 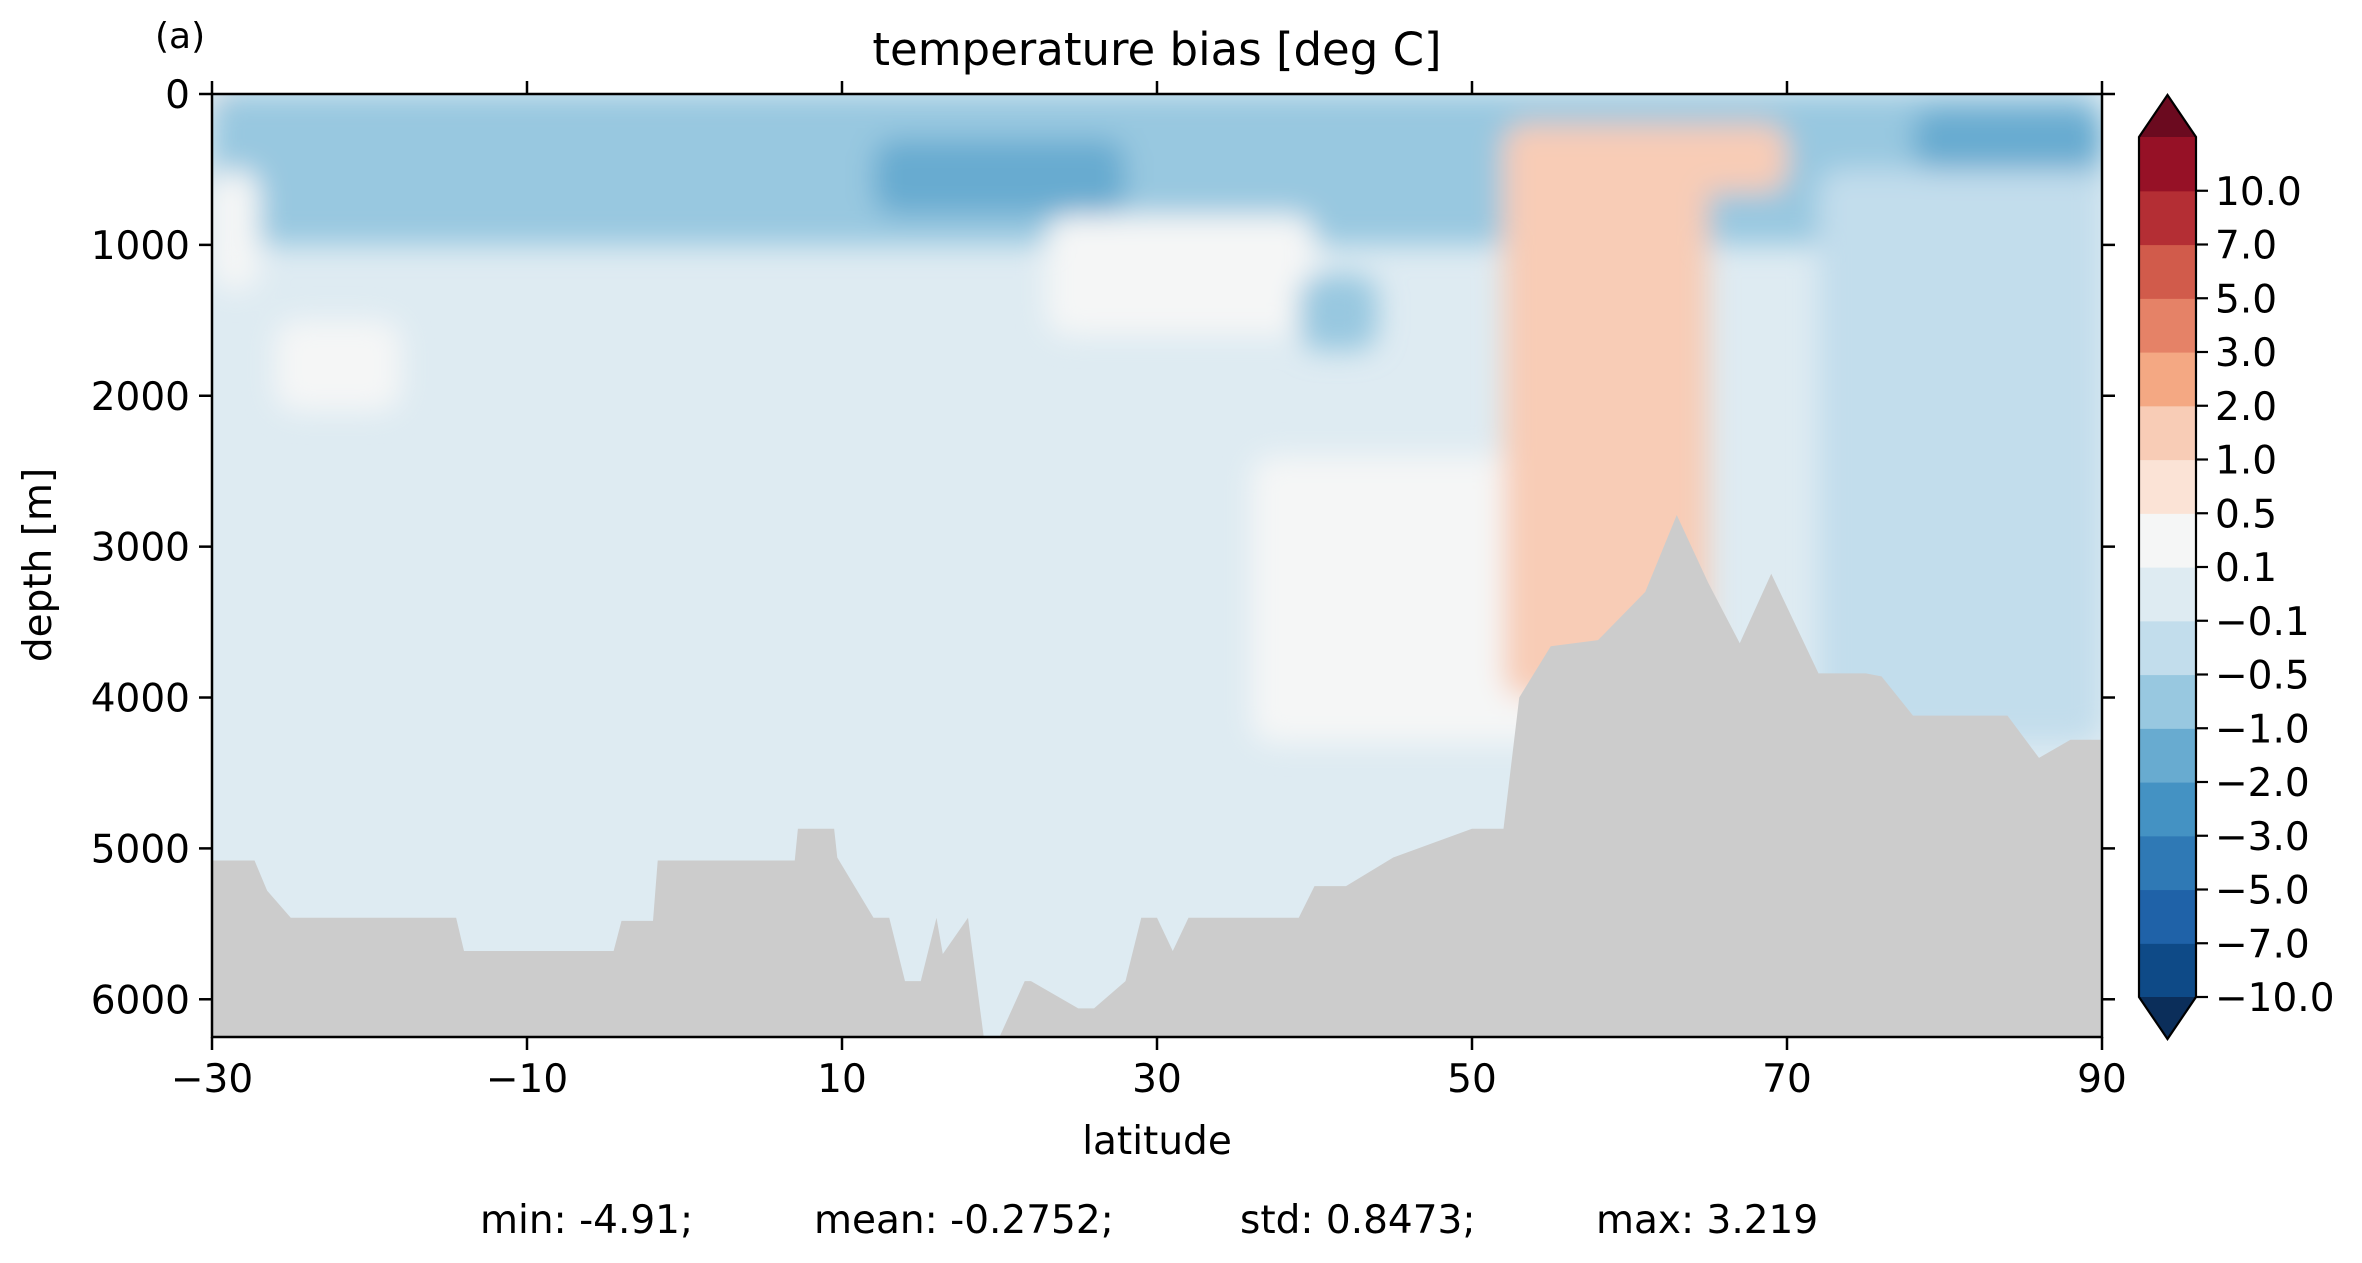 What do you see at coordinates (587, 1220) in the screenshot?
I see `stat-min: min: -4.91;` at bounding box center [587, 1220].